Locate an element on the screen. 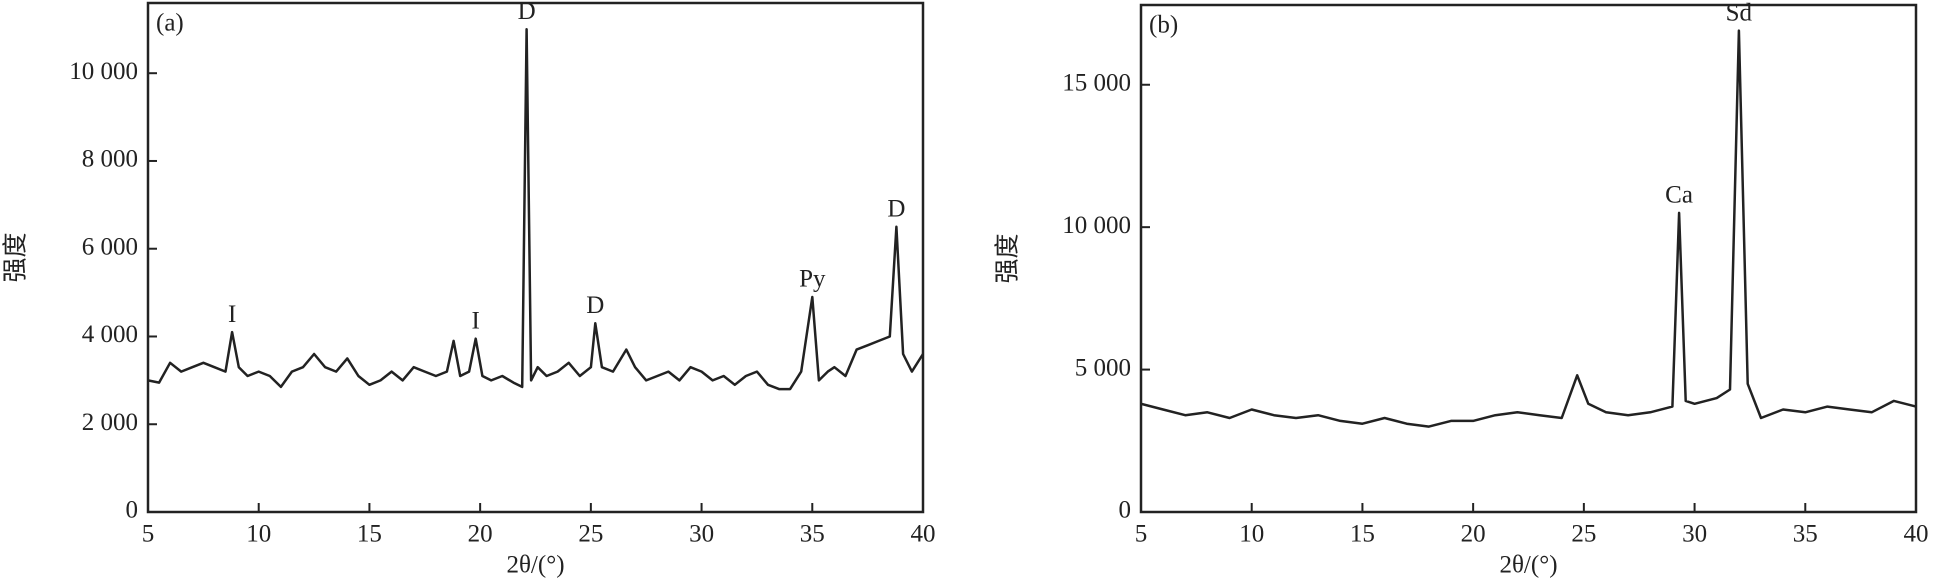 The image size is (1935, 585). y-tick-label: 6 000 is located at coordinates (110, 246).